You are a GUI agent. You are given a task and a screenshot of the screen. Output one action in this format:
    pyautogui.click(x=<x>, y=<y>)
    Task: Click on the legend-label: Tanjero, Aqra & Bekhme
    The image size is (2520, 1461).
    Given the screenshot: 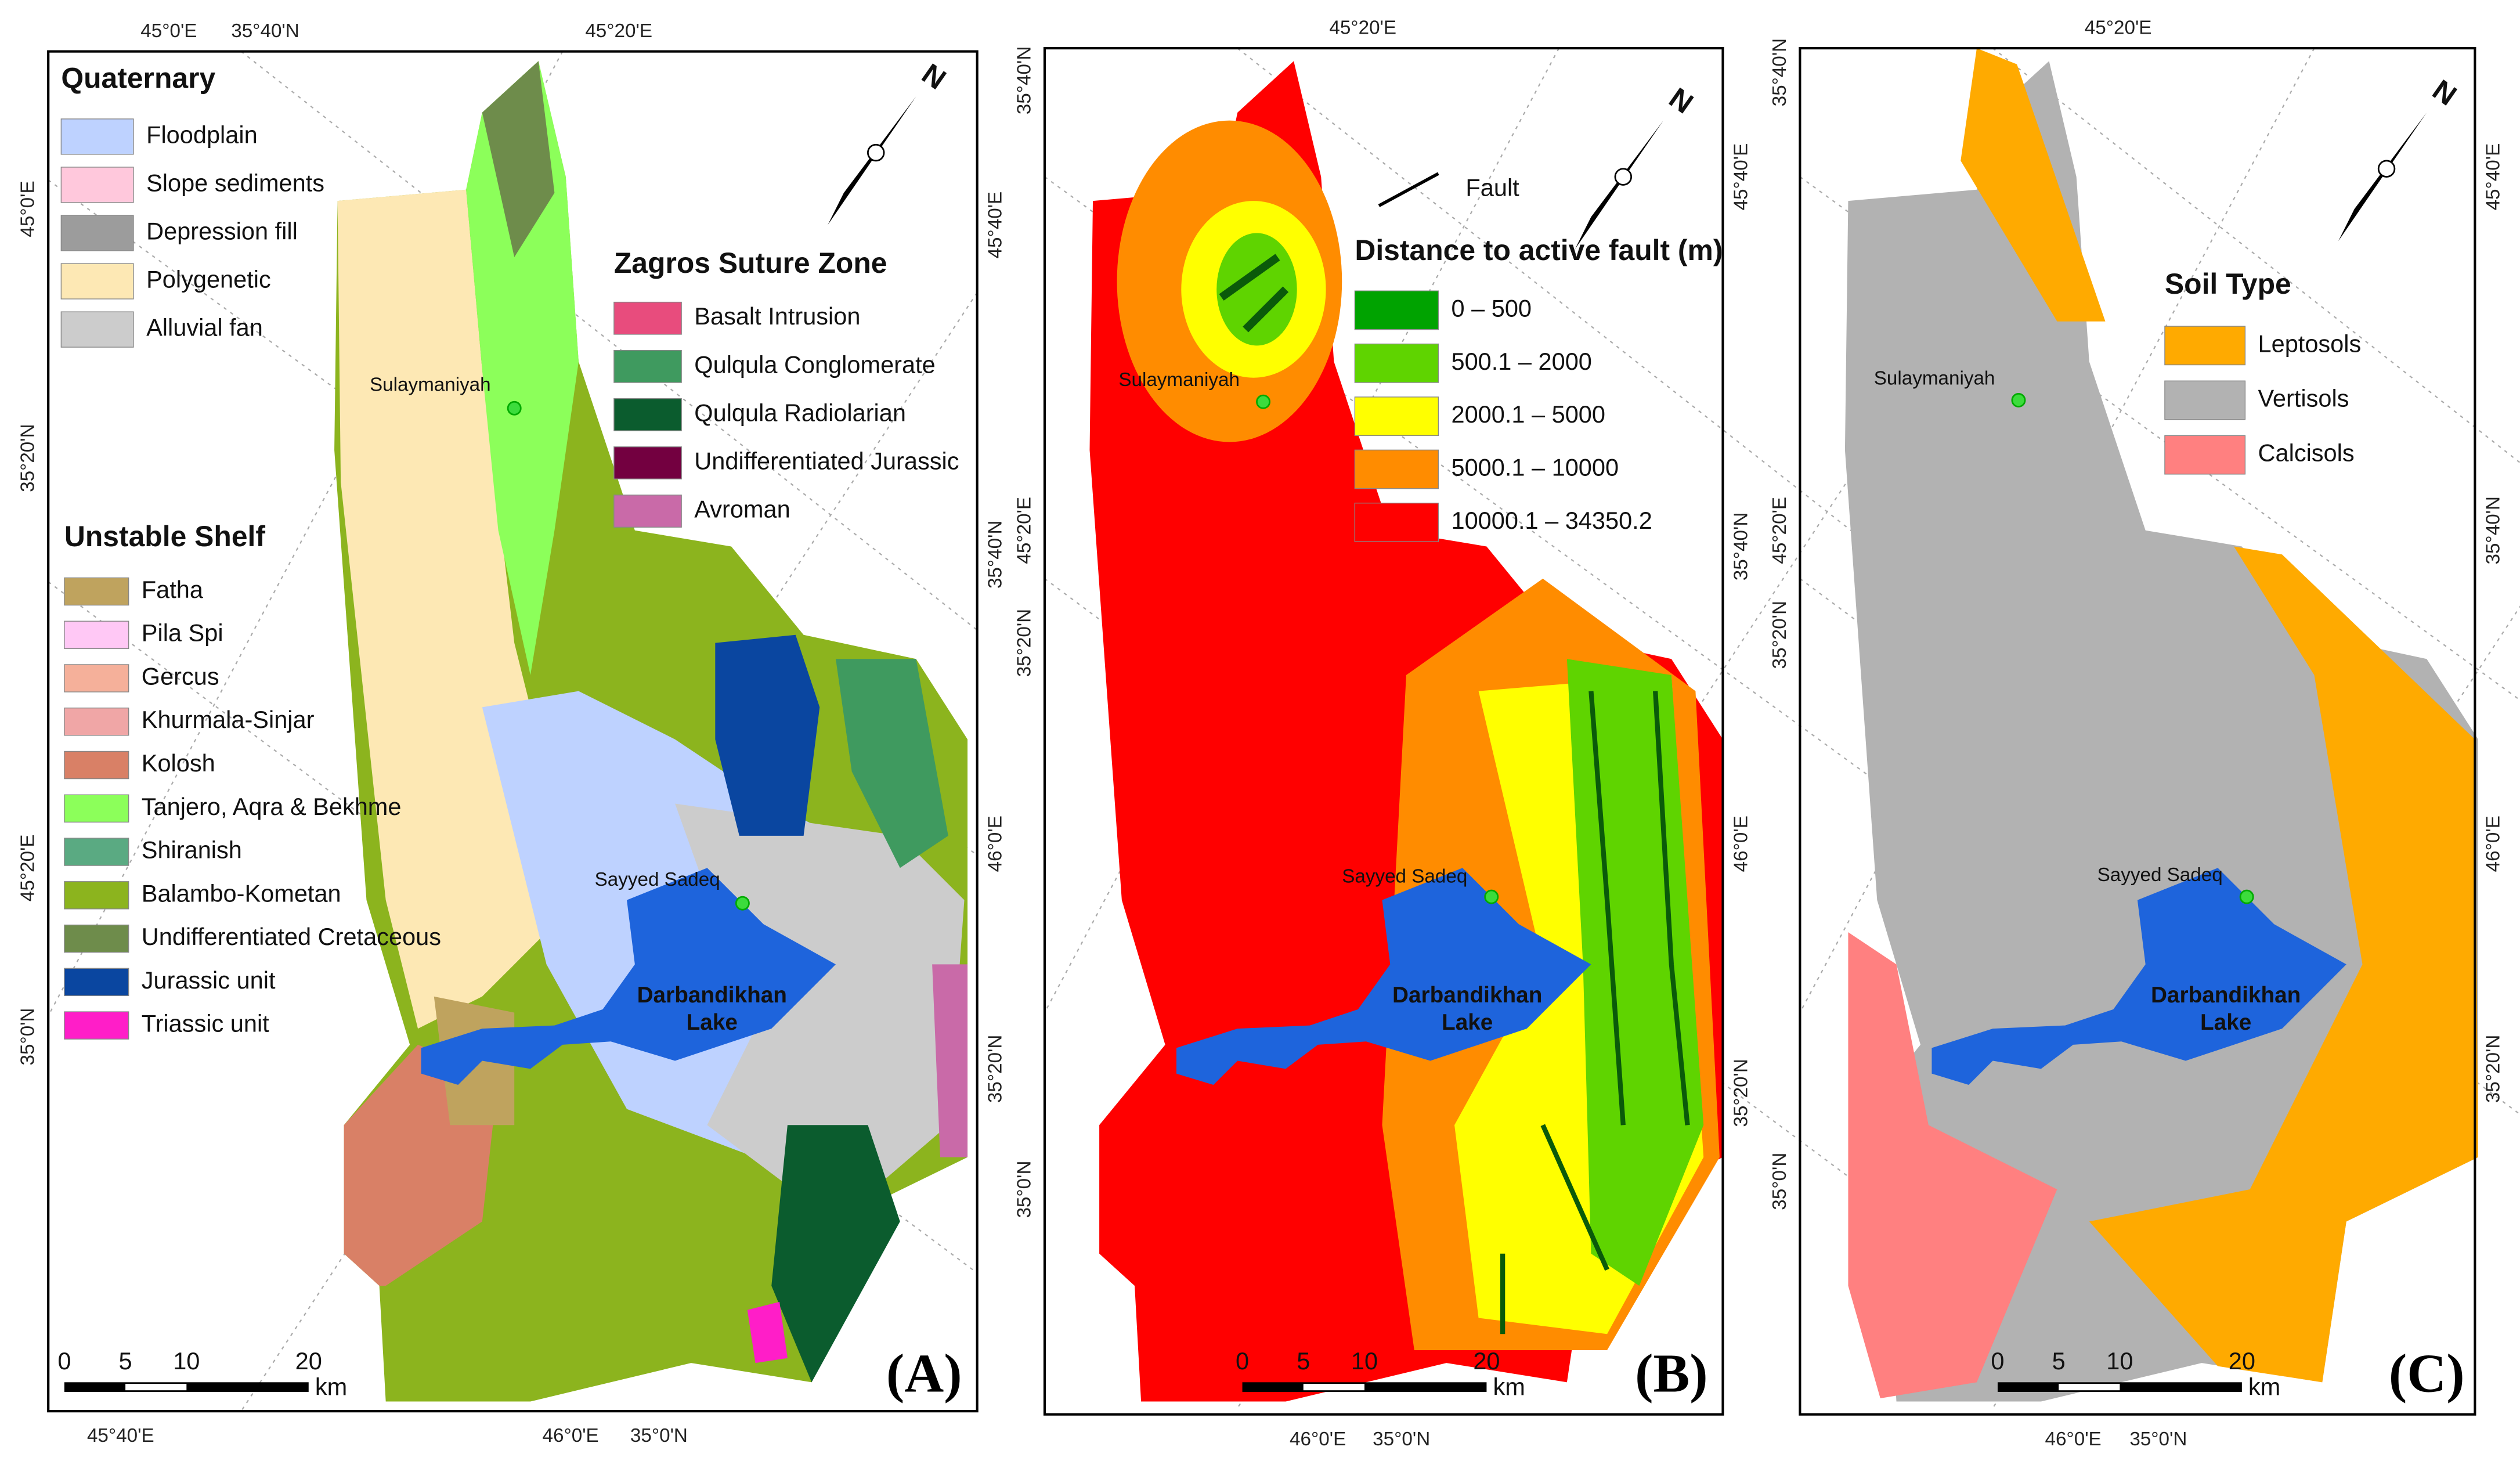 What is the action you would take?
    pyautogui.click(x=272, y=806)
    